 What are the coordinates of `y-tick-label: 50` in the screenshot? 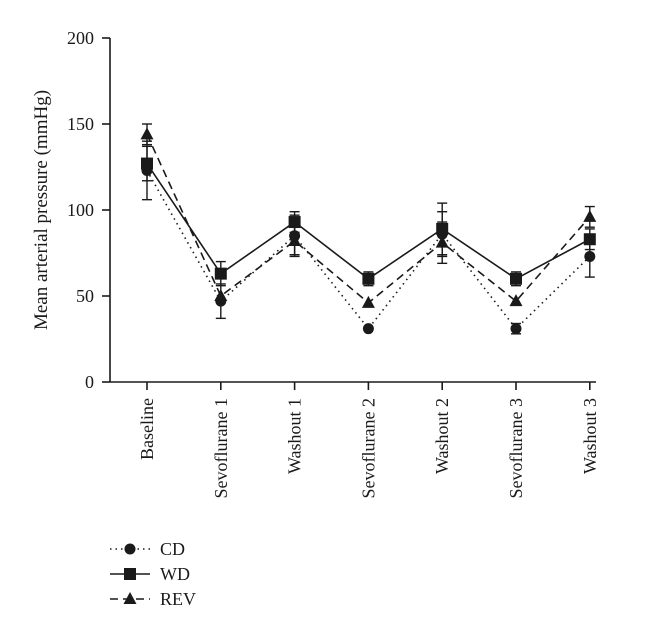 It's located at (85, 296).